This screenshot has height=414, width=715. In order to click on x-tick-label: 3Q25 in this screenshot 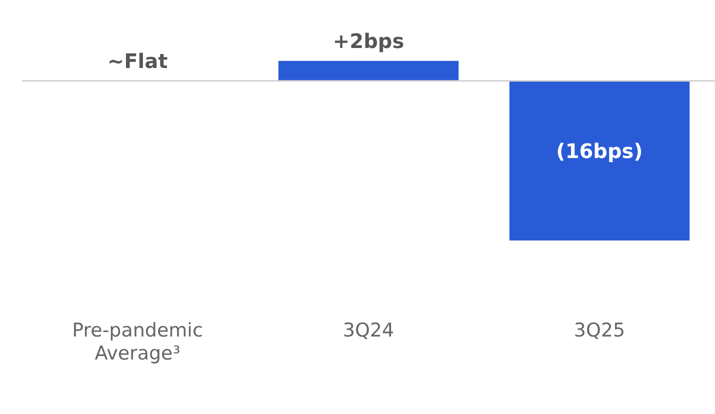, I will do `click(600, 331)`.